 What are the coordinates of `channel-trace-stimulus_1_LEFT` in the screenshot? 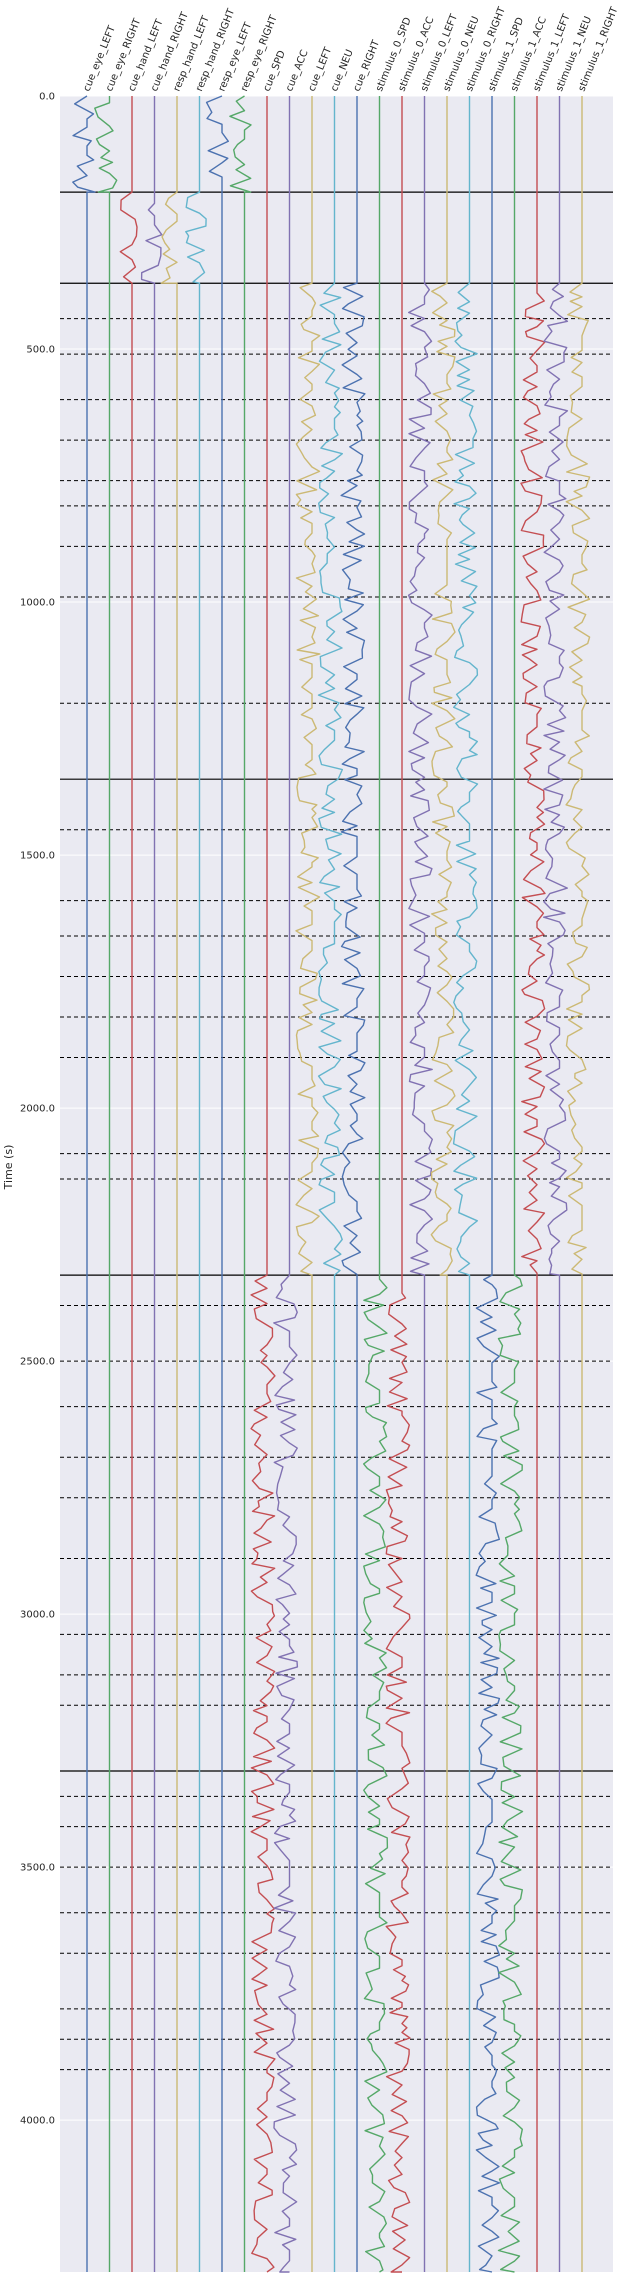 It's located at (533, 1184).